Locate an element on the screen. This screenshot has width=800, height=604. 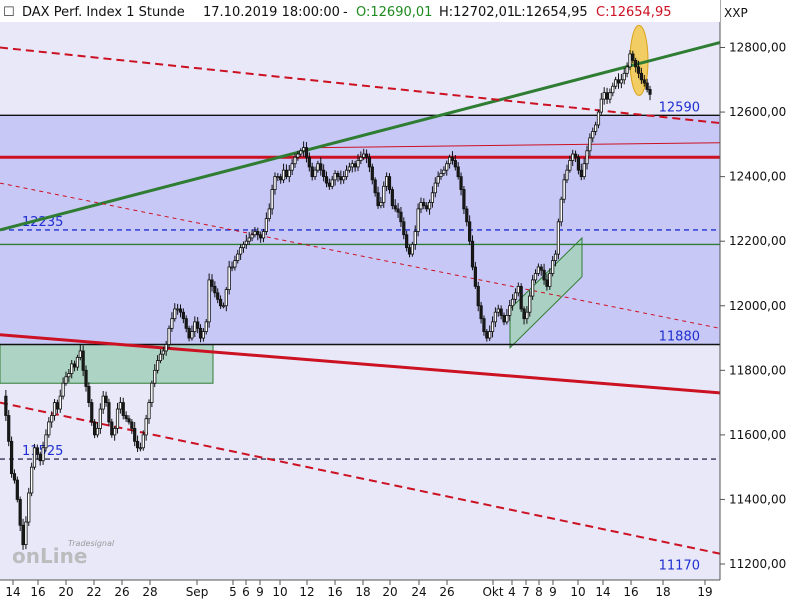
x-tick-label: 18 is located at coordinates (662, 592).